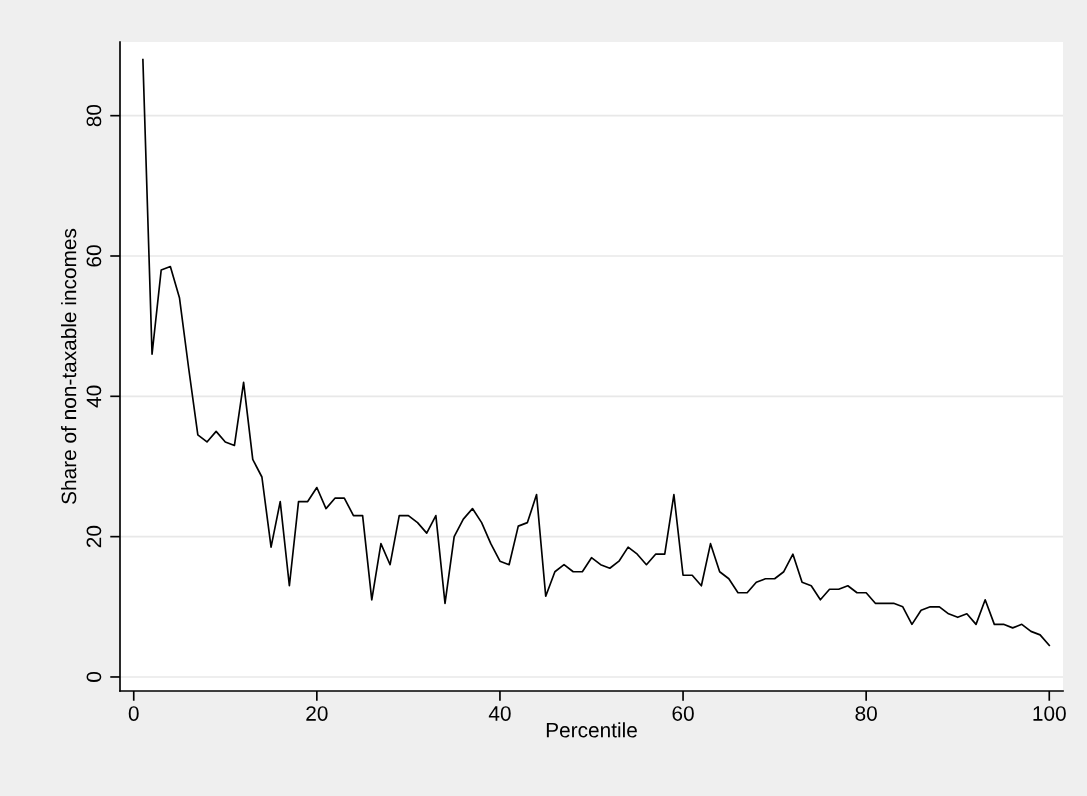 The image size is (1087, 796). Describe the element at coordinates (94, 115) in the screenshot. I see `y-tick-label: 80` at that location.